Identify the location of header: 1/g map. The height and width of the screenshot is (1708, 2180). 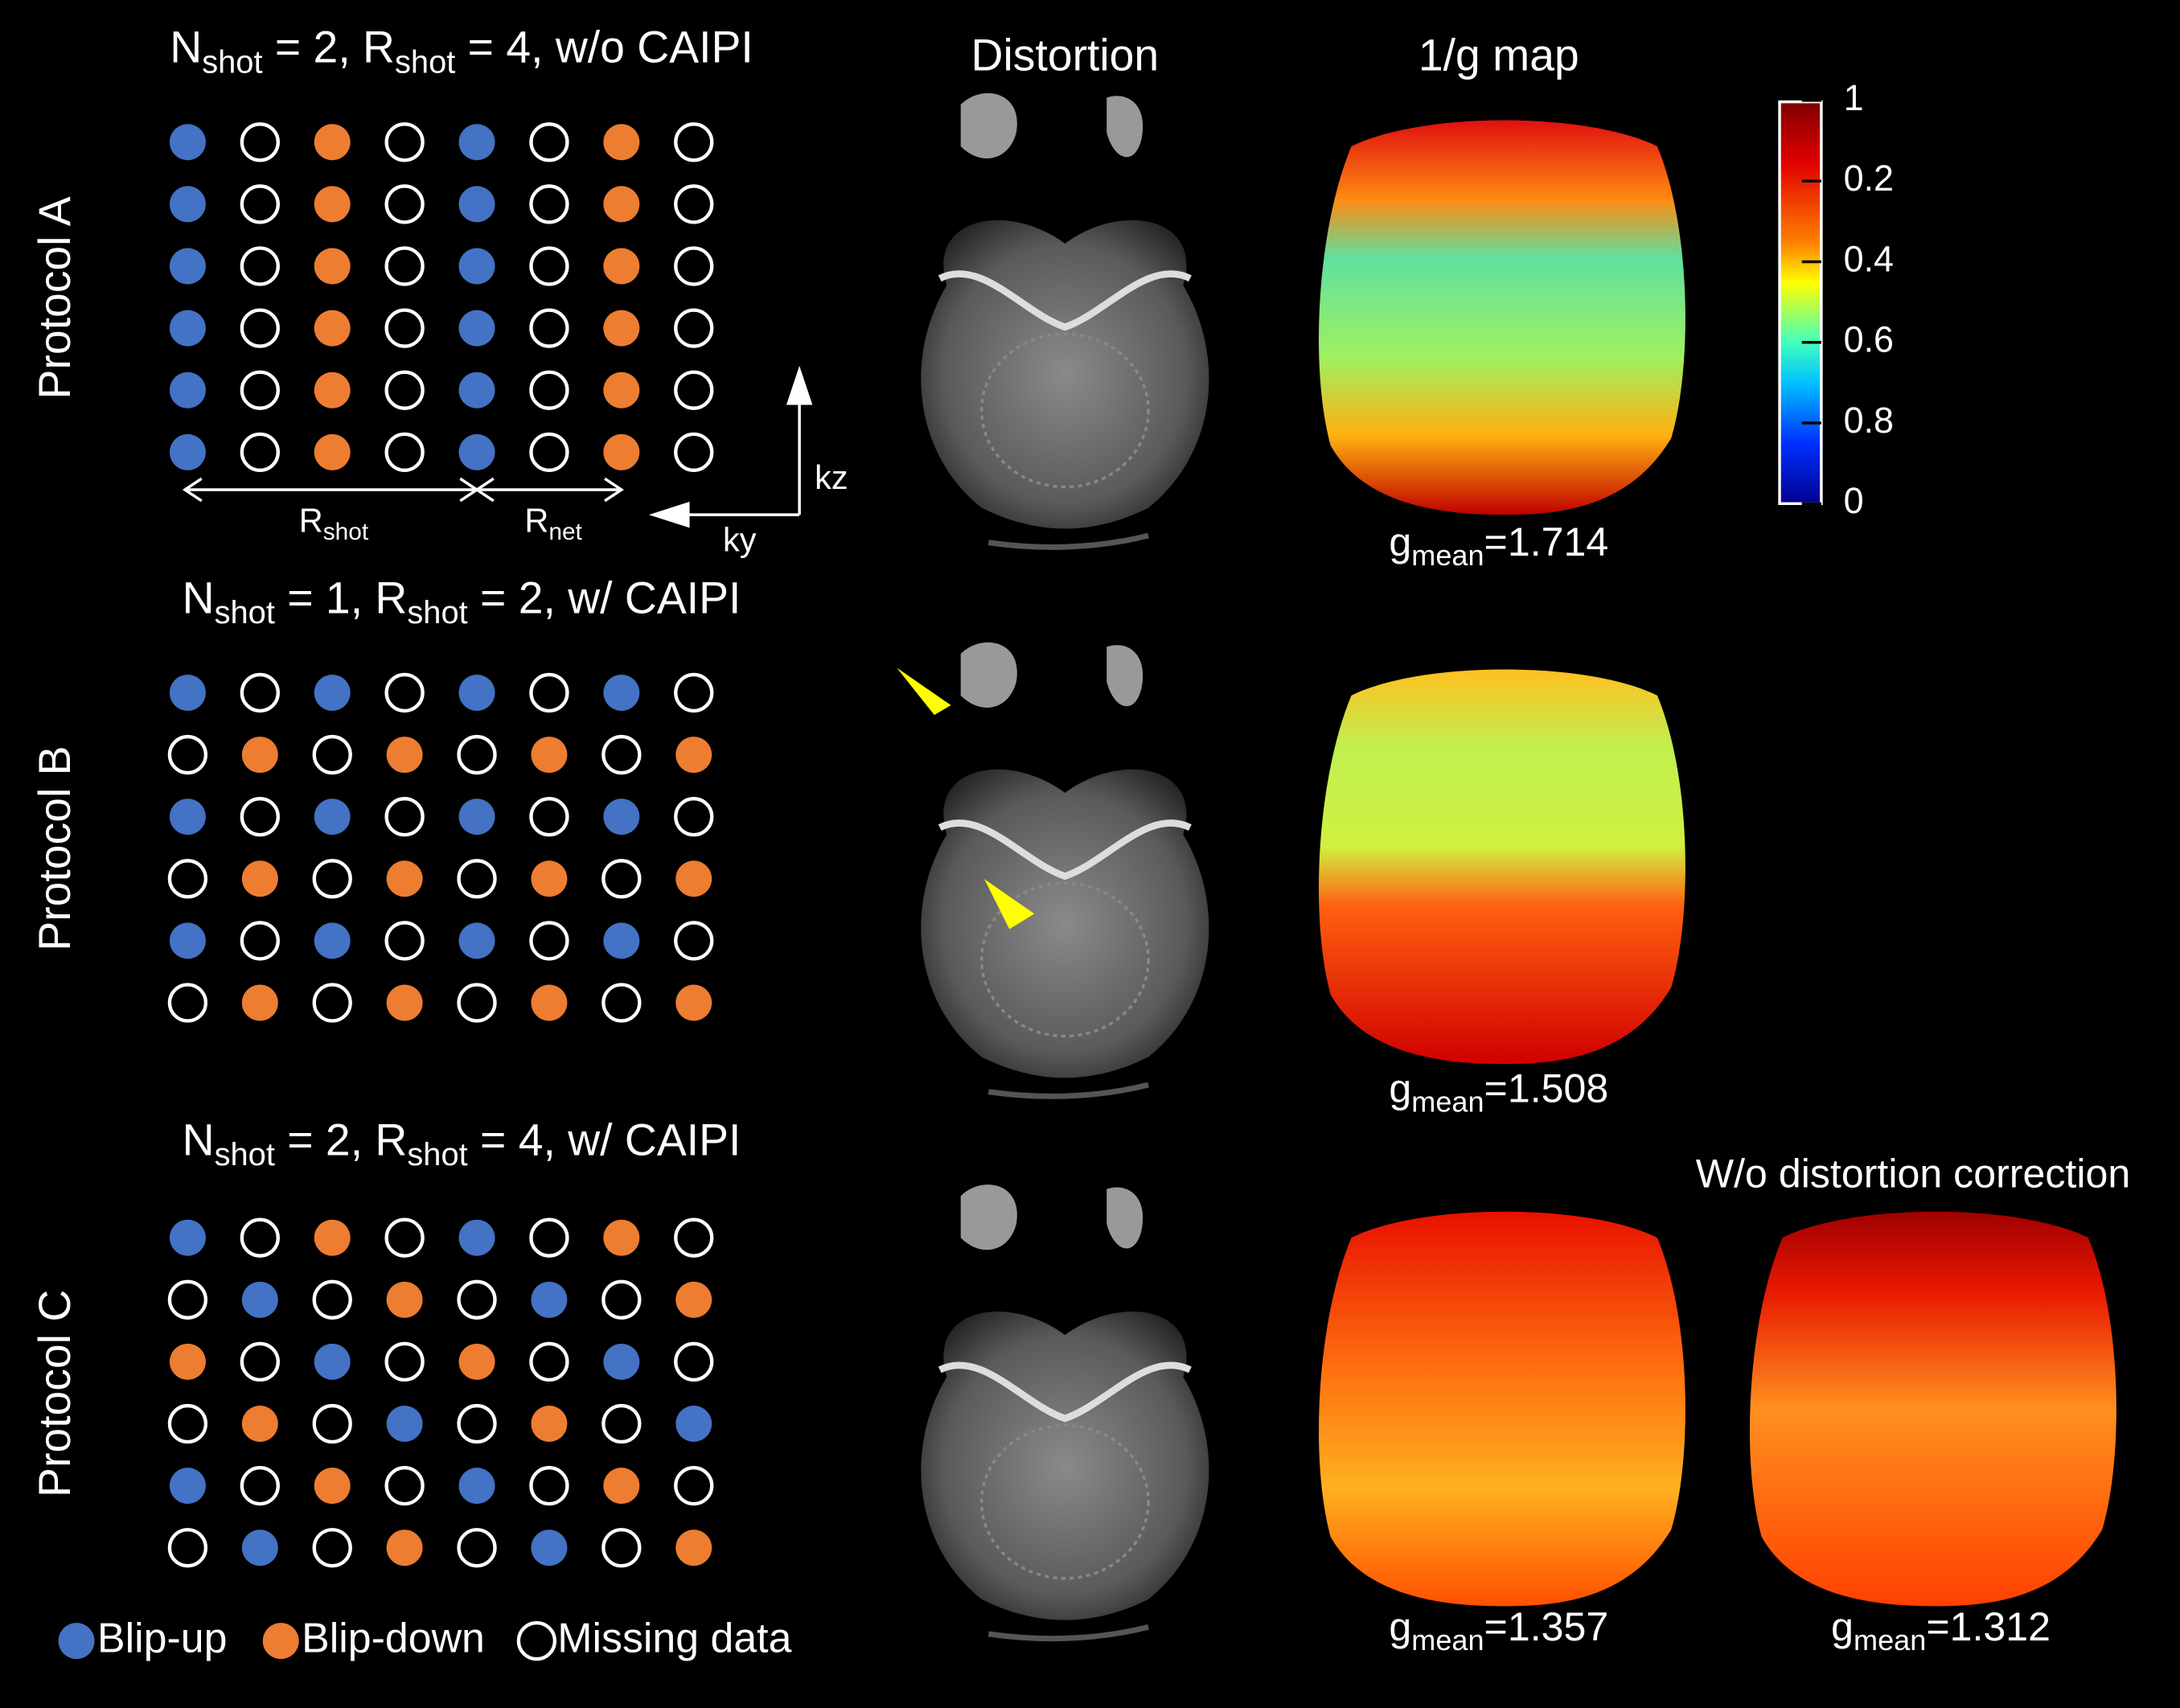
(1498, 55).